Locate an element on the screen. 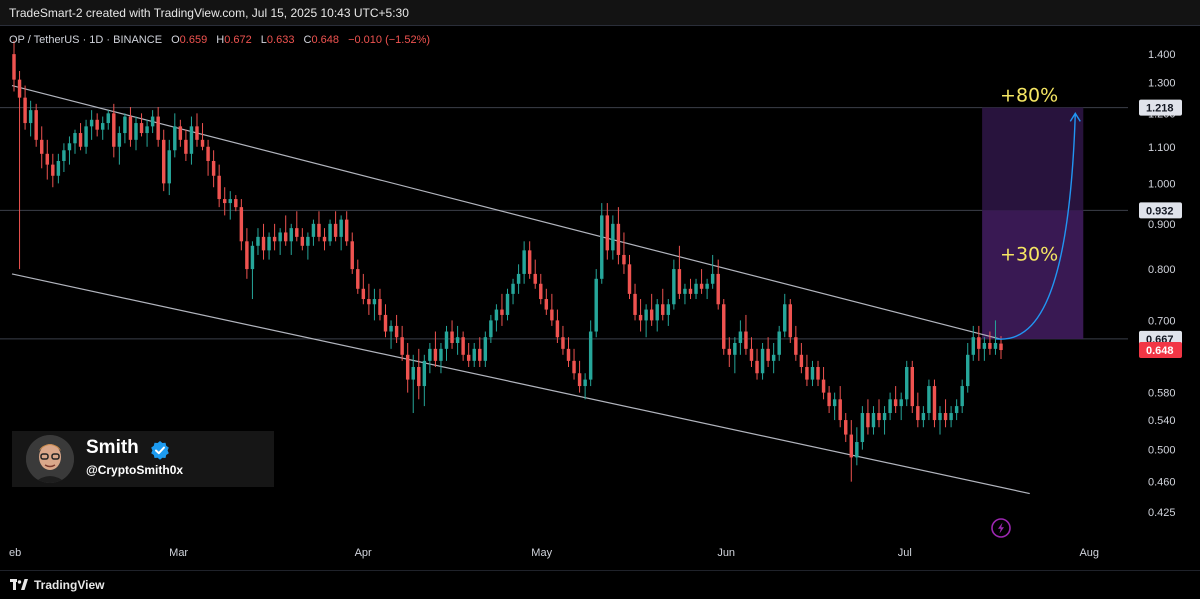  price-tick-label: 0.580 is located at coordinates (1162, 394).